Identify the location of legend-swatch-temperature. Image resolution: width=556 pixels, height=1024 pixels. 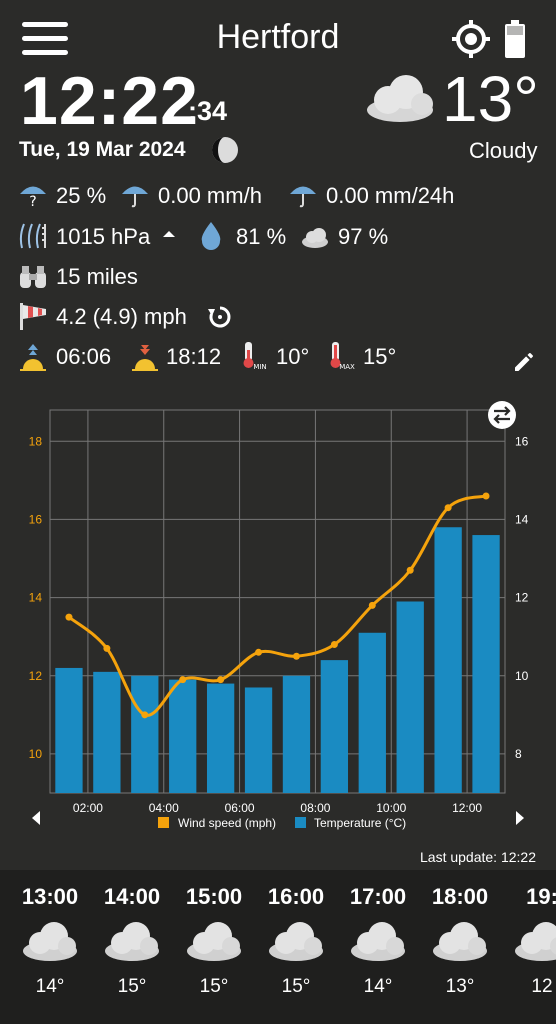
(300, 822).